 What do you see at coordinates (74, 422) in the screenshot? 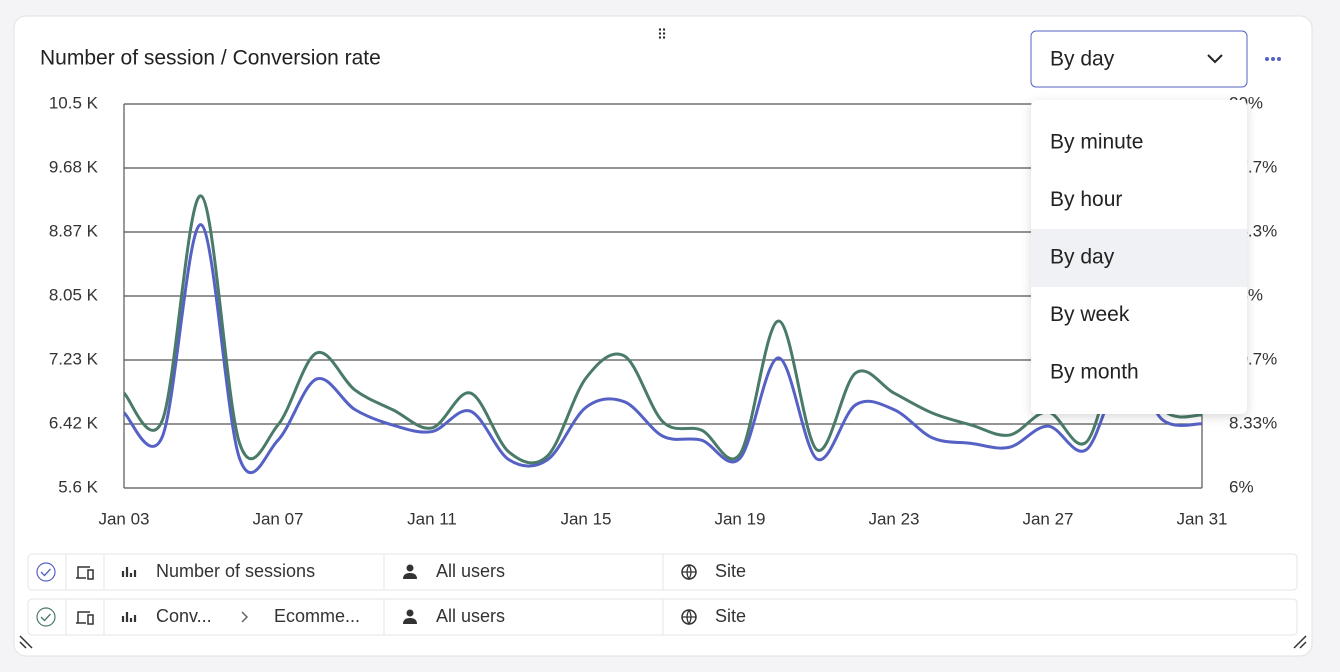
I see `y-tick-label: 6.42 K` at bounding box center [74, 422].